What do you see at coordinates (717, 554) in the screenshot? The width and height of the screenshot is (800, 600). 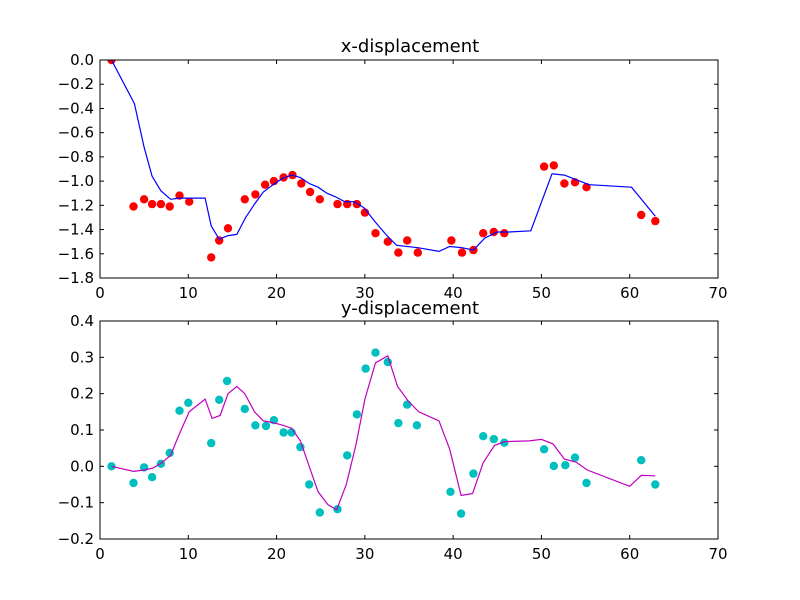 I see `y-displacement-x-tick-label: 70` at bounding box center [717, 554].